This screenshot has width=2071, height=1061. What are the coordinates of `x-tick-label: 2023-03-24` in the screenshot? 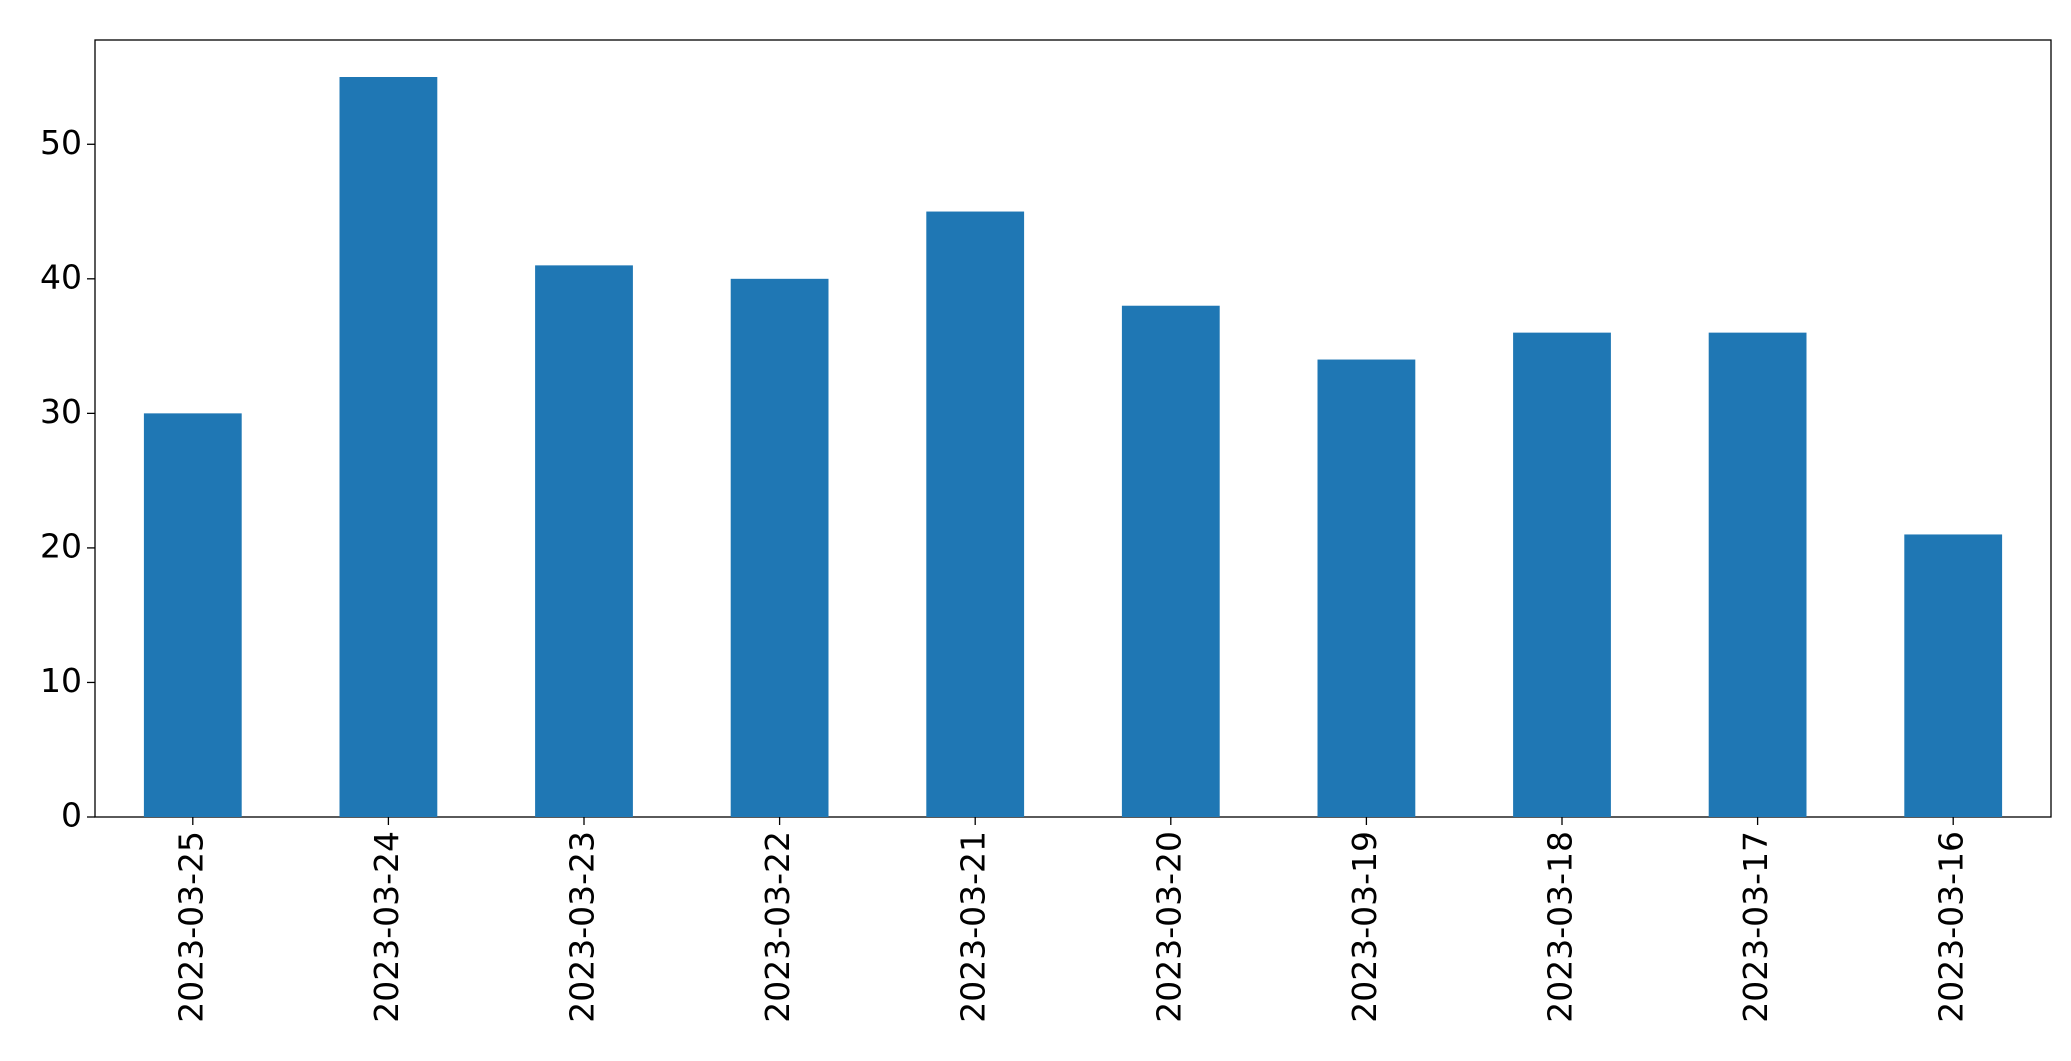 It's located at (386, 927).